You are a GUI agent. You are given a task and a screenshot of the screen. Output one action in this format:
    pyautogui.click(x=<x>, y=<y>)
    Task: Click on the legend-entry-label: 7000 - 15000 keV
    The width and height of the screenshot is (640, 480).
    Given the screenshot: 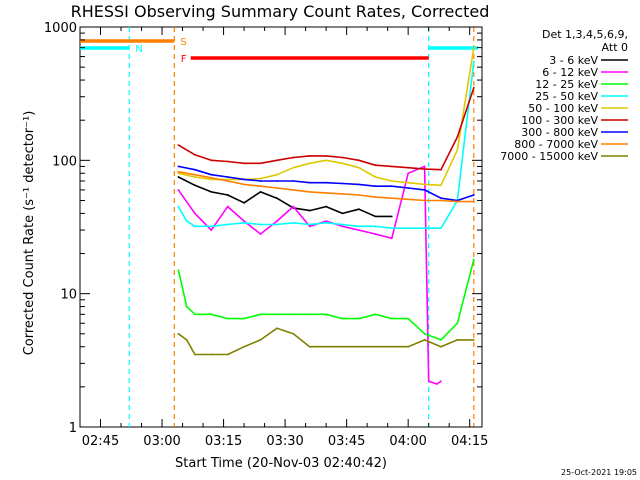 What is the action you would take?
    pyautogui.click(x=549, y=156)
    